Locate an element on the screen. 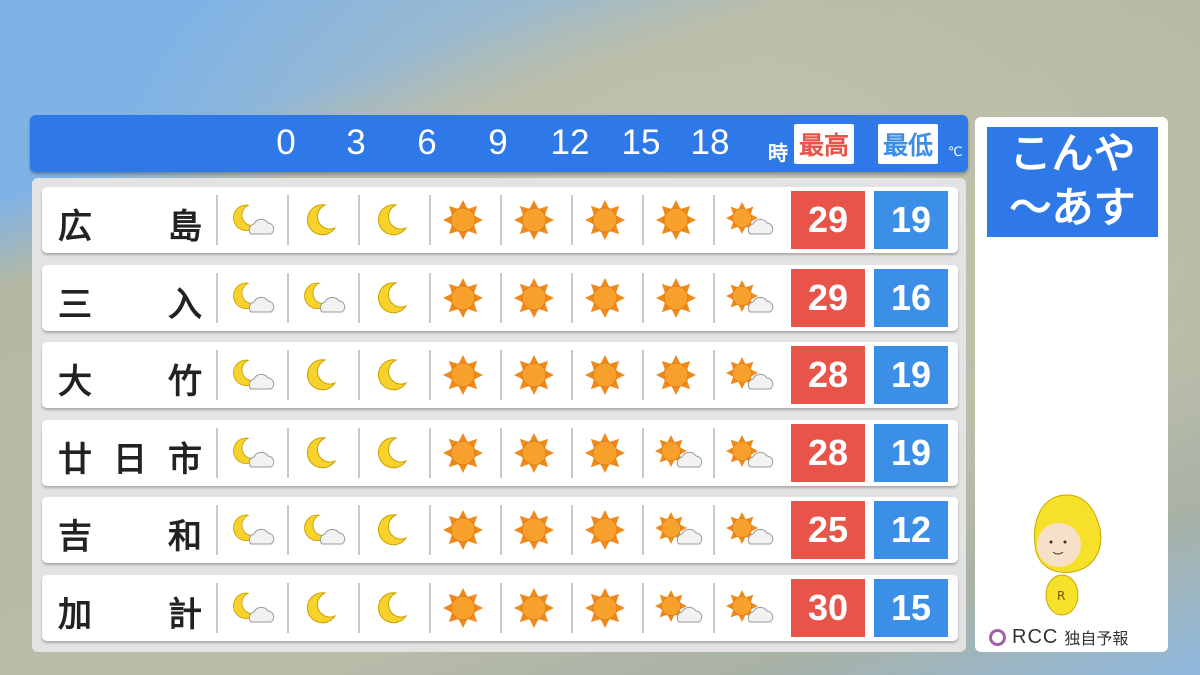  svg-text: R is located at coordinates (1061, 596).